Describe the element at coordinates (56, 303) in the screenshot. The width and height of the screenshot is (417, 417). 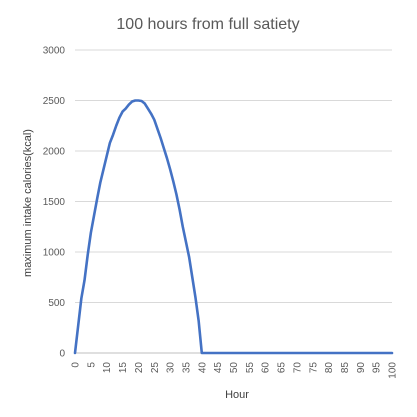
I see `y-tick-label: 500` at that location.